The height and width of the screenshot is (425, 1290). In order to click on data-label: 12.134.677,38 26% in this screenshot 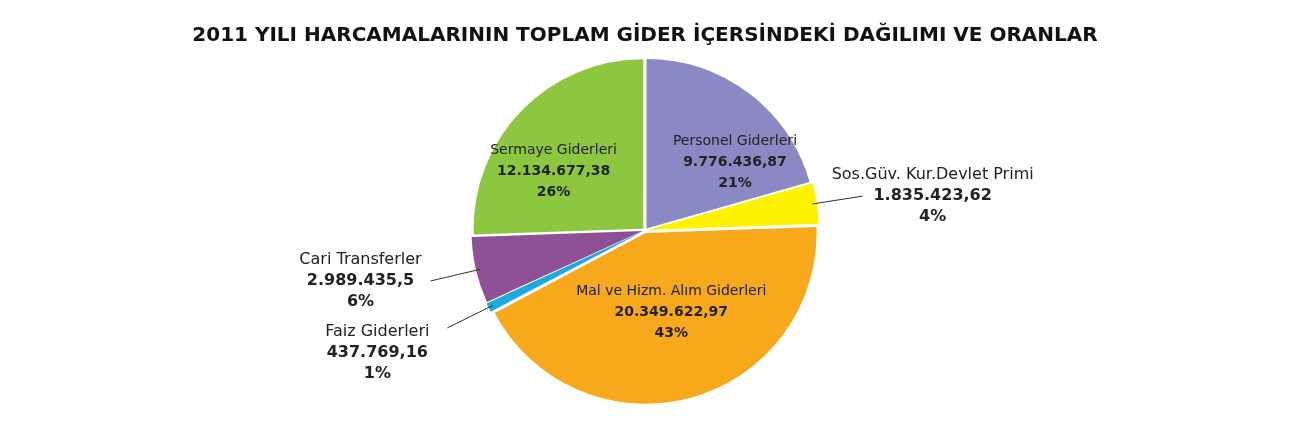, I will do `click(553, 181)`.